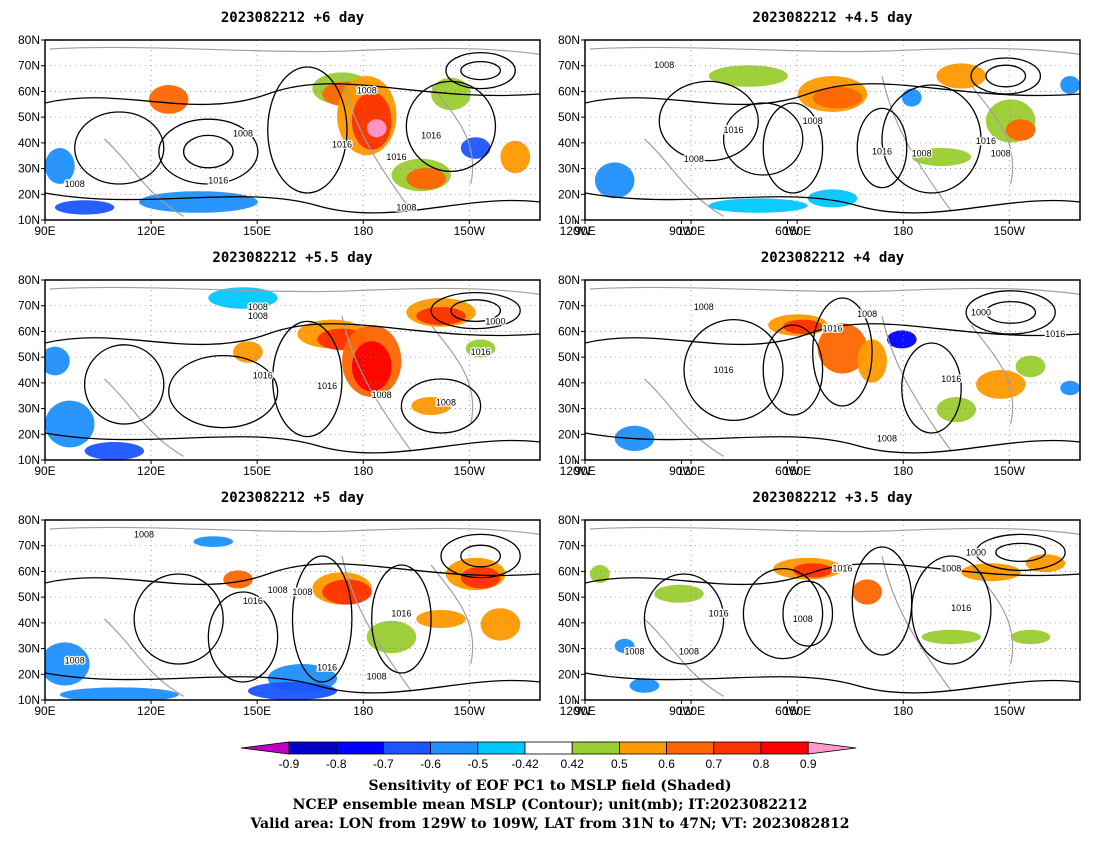 This screenshot has height=850, width=1100. I want to click on colorbar-arrow-high, so click(832, 748).